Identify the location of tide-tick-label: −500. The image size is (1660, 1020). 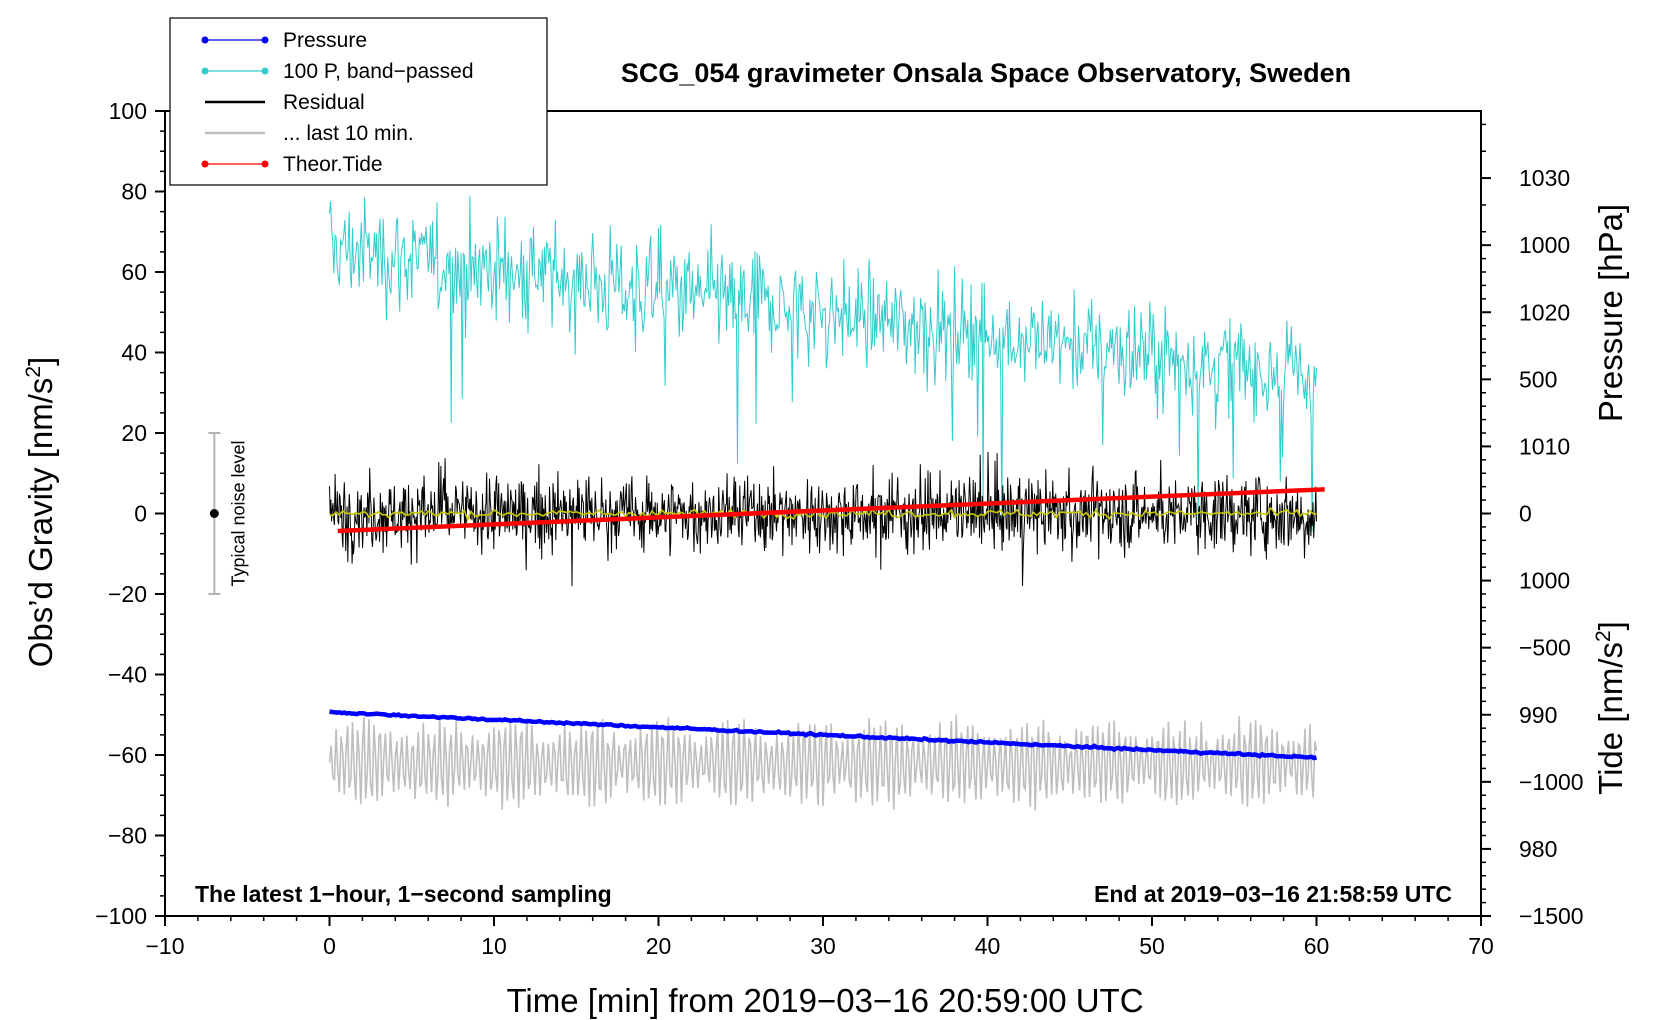
(1545, 648).